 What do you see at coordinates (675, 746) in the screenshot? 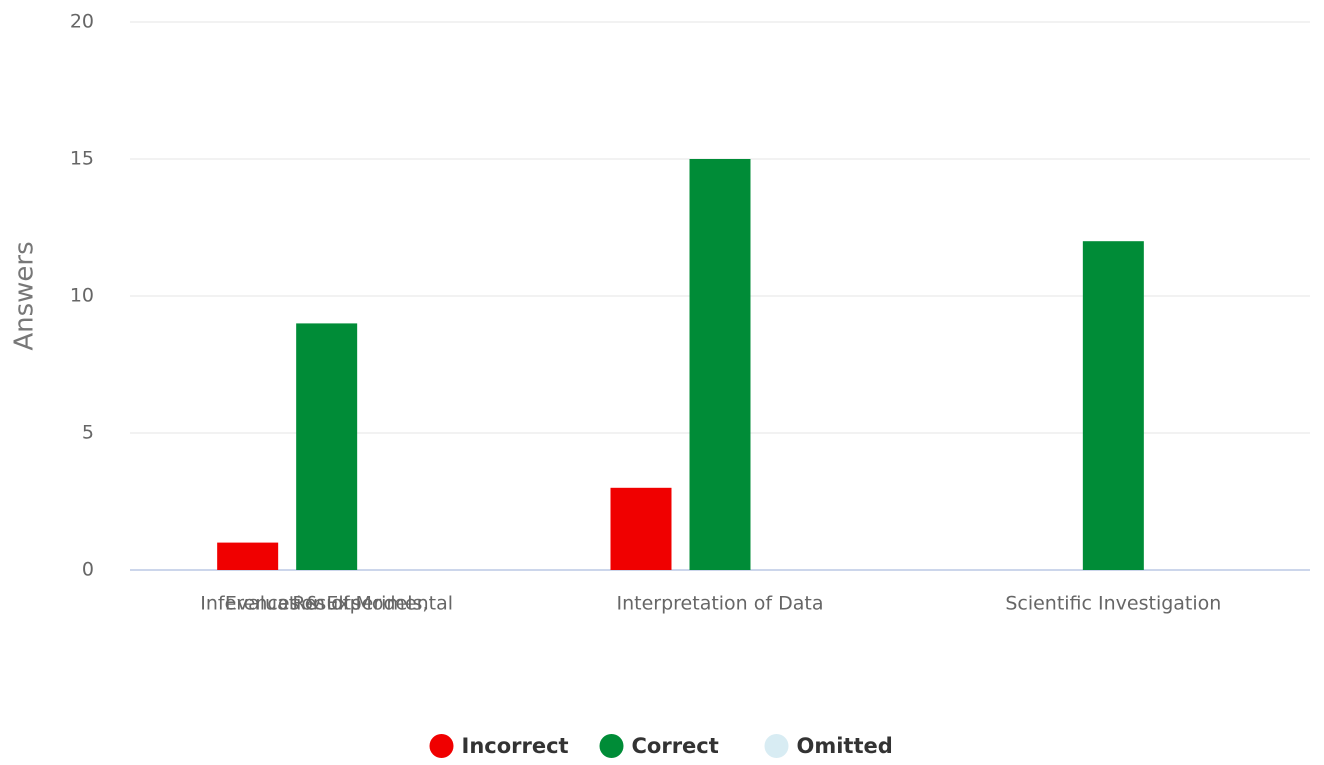
I see `legend-label: Correct` at bounding box center [675, 746].